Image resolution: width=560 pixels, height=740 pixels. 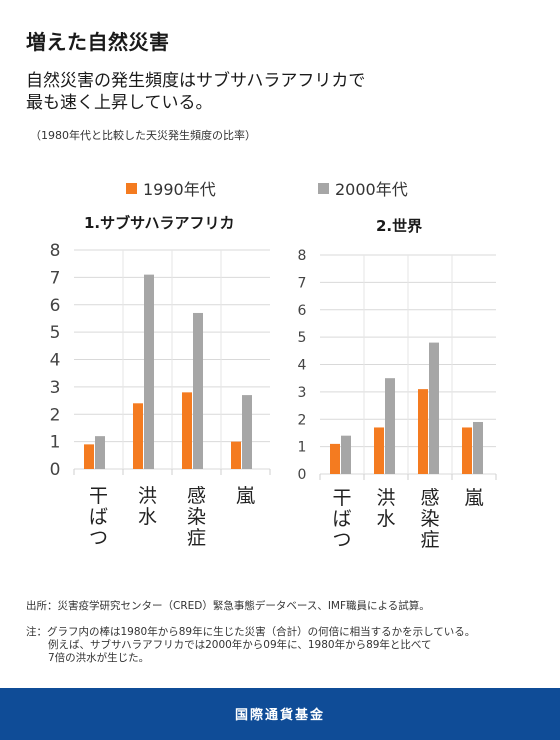 What do you see at coordinates (119, 103) in the screenshot?
I see `subtitle-line-2: 最も速く上昇している。` at bounding box center [119, 103].